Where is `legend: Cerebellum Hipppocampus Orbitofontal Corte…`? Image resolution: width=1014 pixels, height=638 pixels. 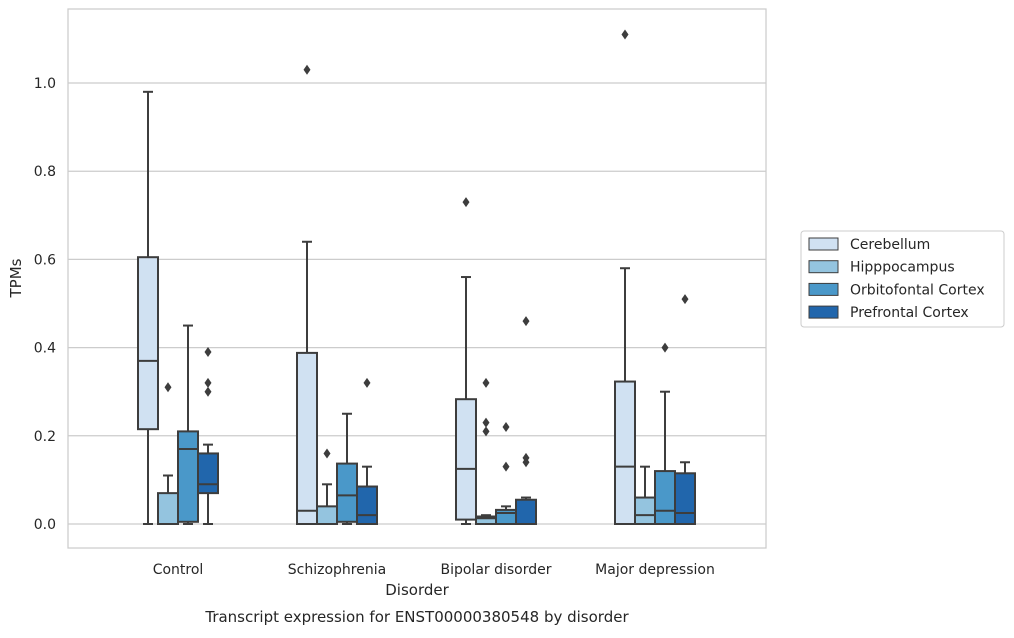 legend: Cerebellum Hipppocampus Orbitofontal Corte… is located at coordinates (902, 279).